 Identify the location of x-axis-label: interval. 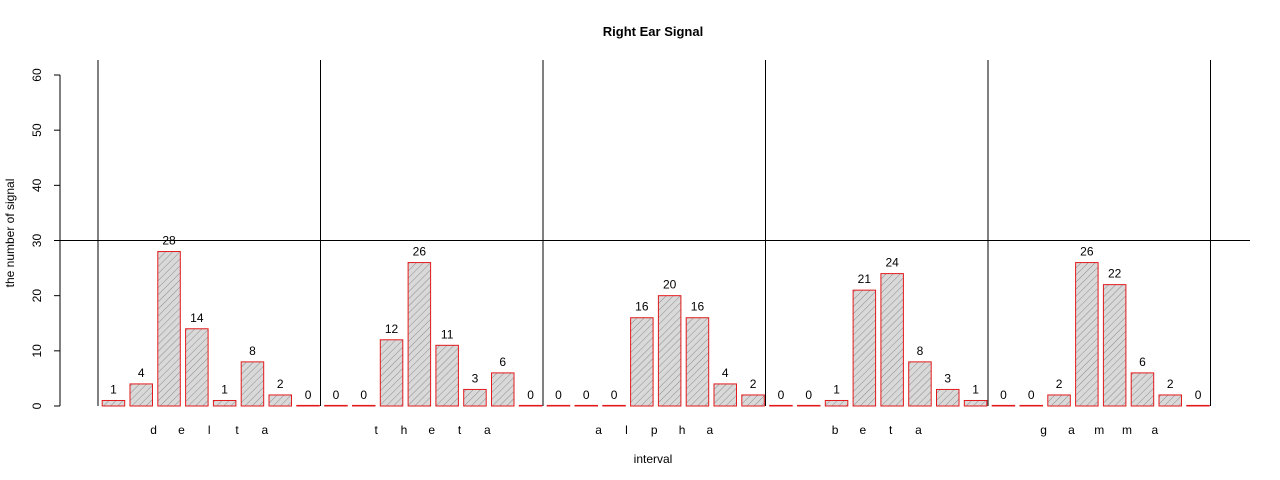
(653, 459).